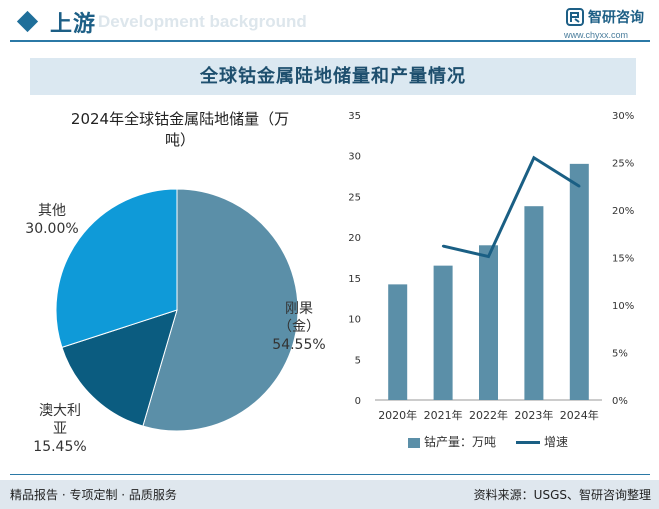 This screenshot has width=659, height=509. I want to click on header-divider, so click(330, 41).